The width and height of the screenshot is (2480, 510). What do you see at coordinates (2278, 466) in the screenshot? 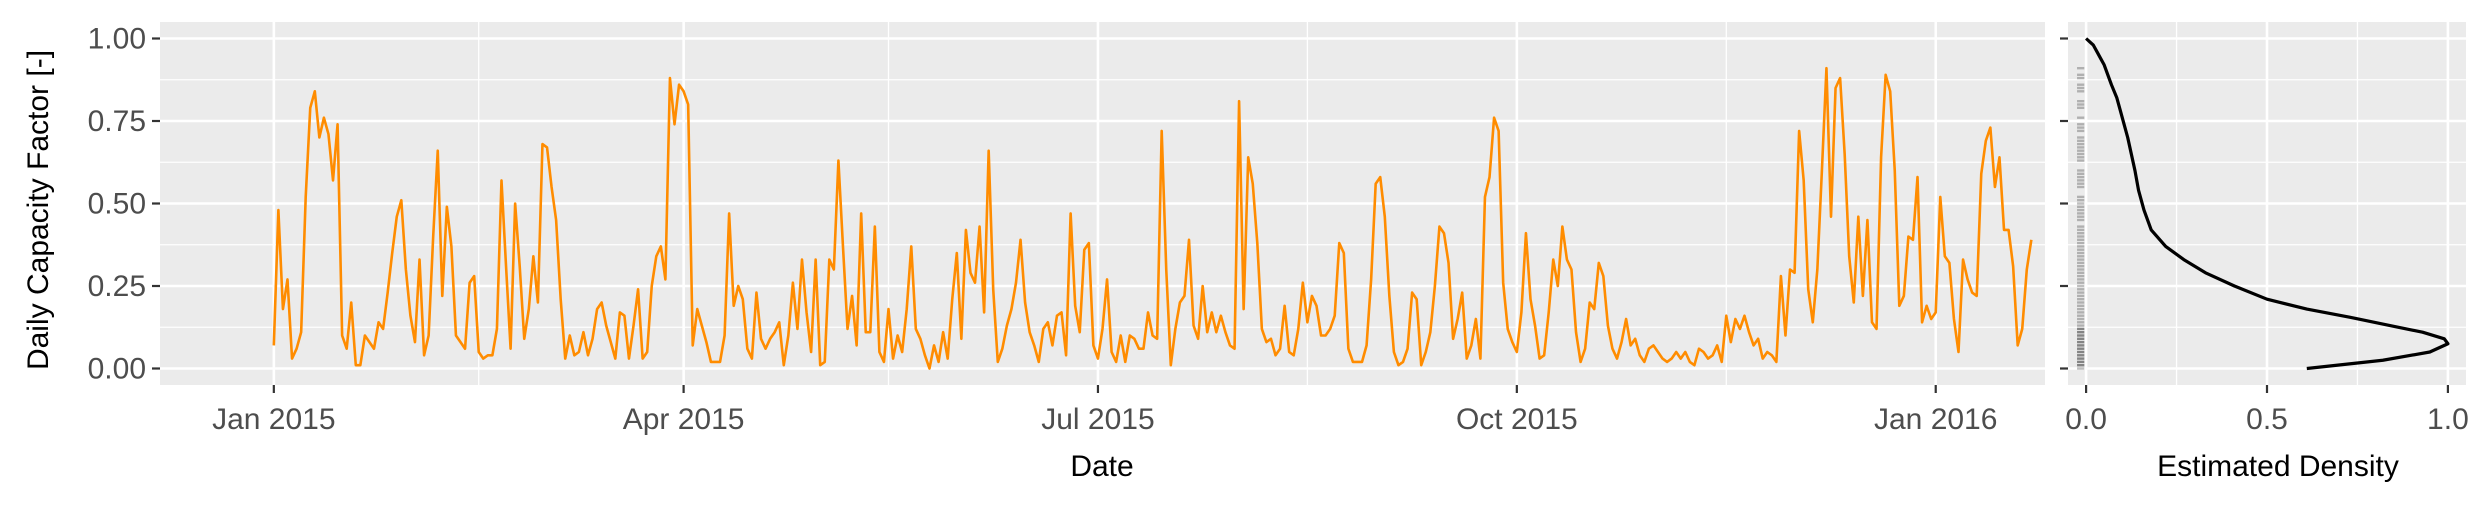
I see `density-x-axis-title: Estimated Density` at bounding box center [2278, 466].